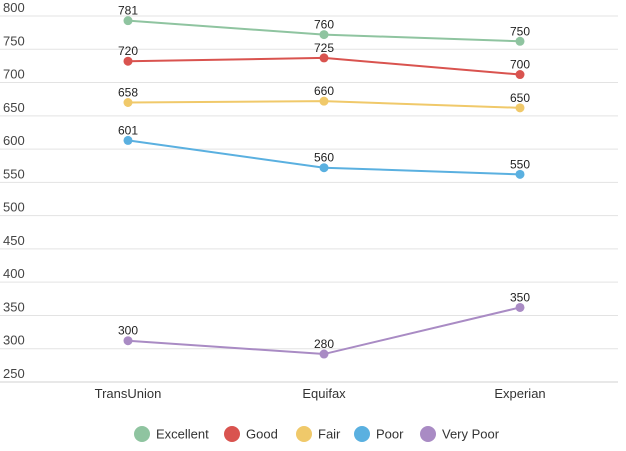 This screenshot has width=626, height=451. I want to click on y-tick-label: 500, so click(14, 207).